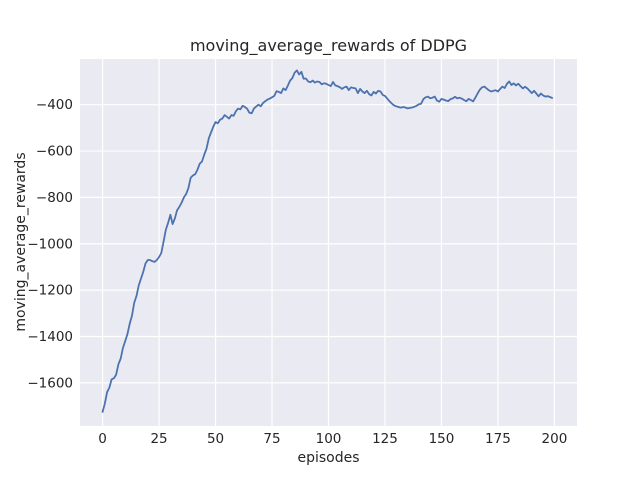 The image size is (640, 480). What do you see at coordinates (555, 439) in the screenshot?
I see `x-tick-label: 200` at bounding box center [555, 439].